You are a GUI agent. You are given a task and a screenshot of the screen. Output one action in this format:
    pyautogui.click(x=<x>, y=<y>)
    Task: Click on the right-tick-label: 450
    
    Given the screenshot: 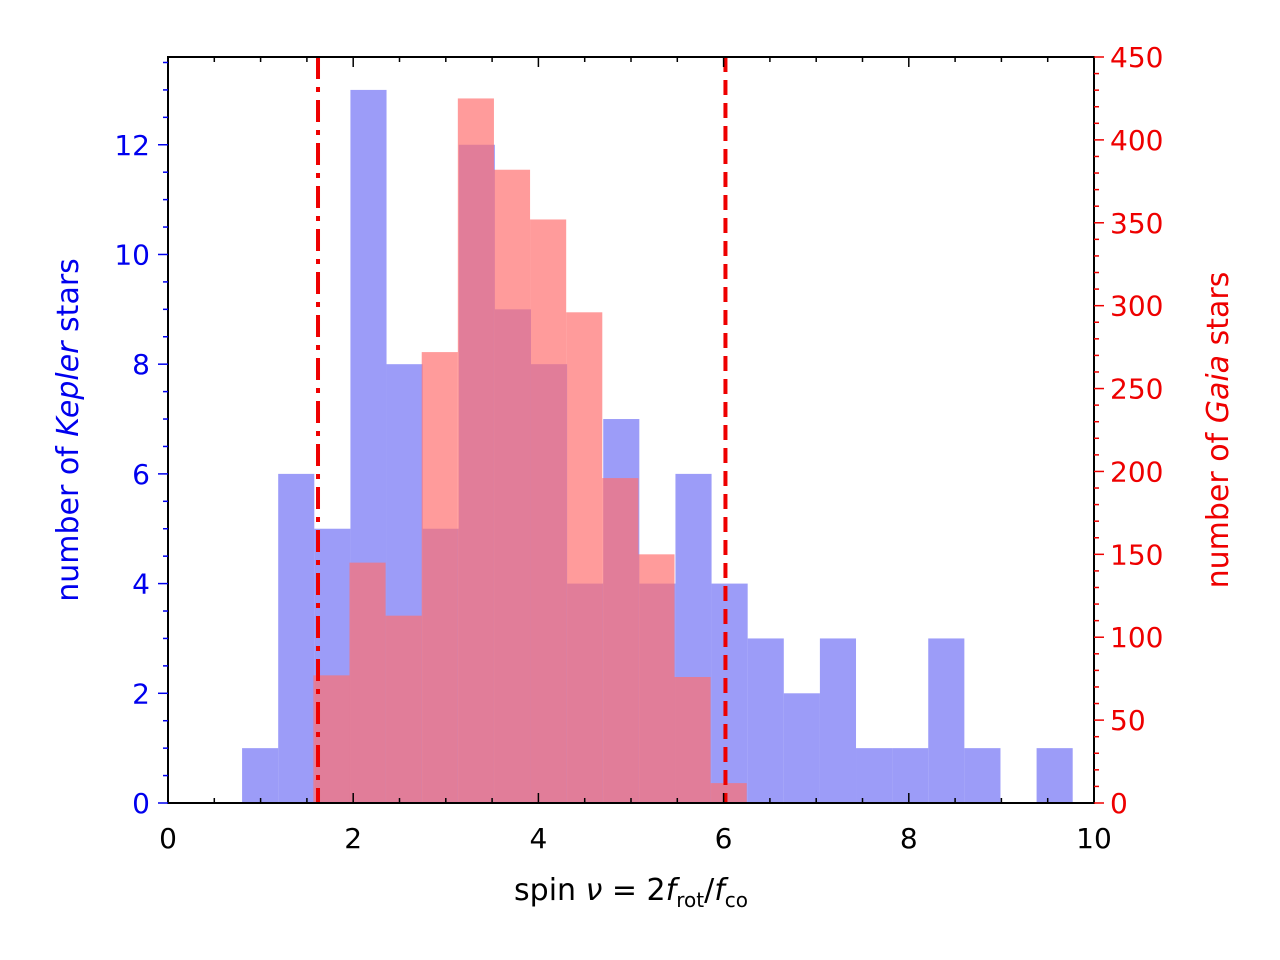 What is the action you would take?
    pyautogui.click(x=1136, y=57)
    